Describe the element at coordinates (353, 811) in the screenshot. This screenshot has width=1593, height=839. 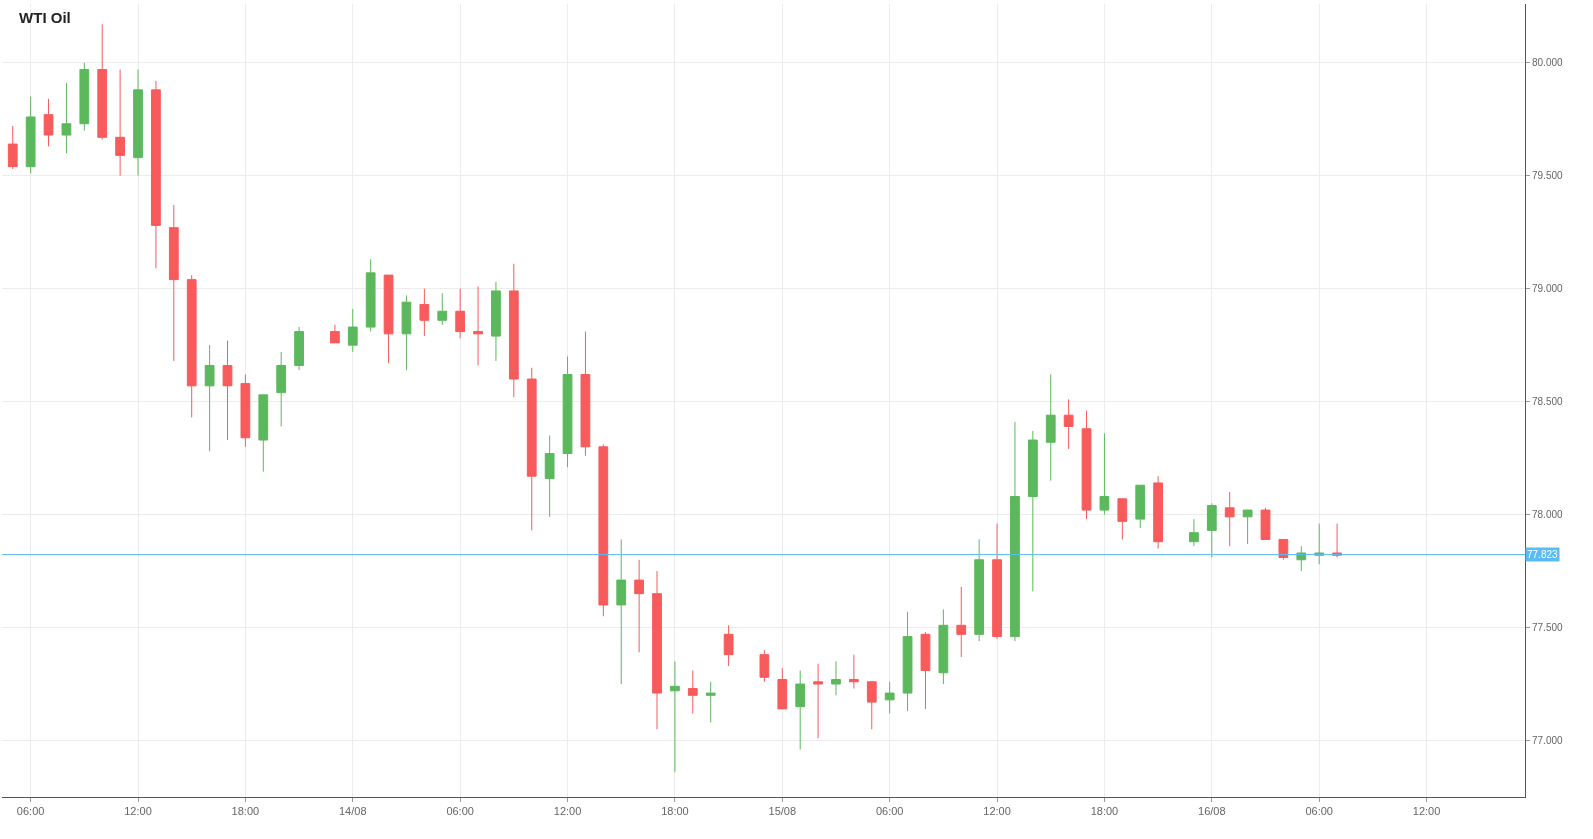
I see `x-tick-label: 14/08` at that location.